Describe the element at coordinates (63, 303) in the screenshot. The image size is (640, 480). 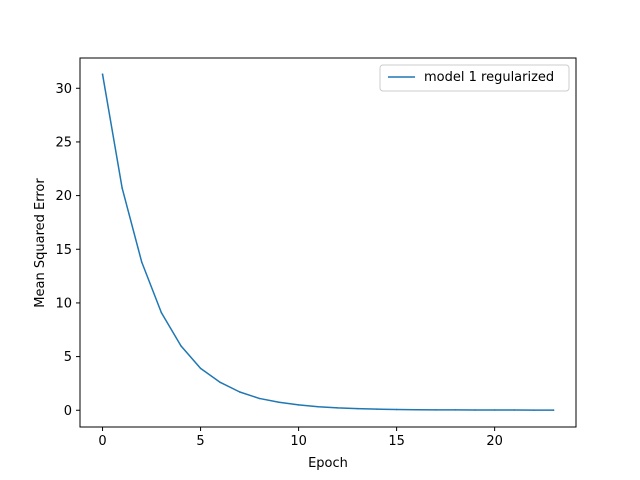
I see `y-tick-label: 10` at that location.